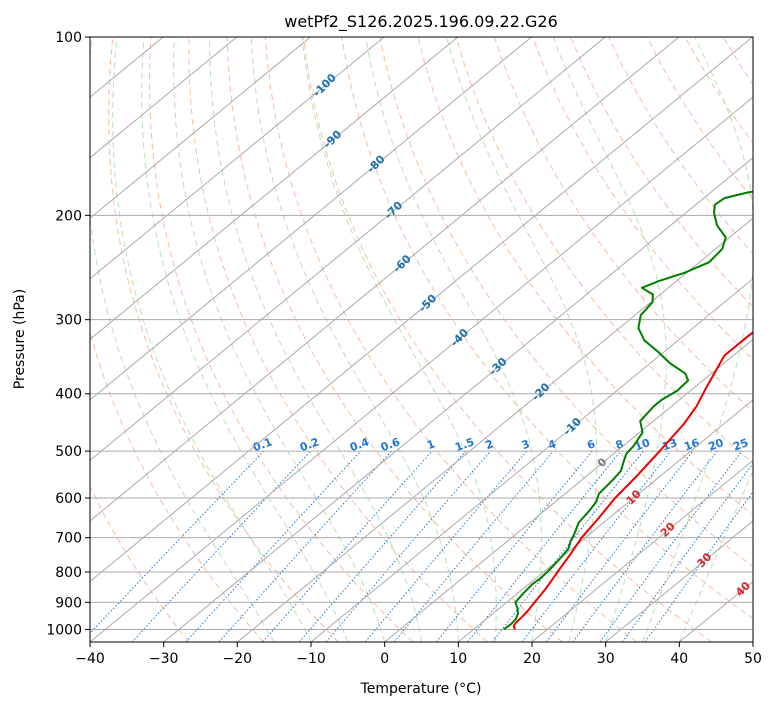 The height and width of the screenshot is (708, 775). What do you see at coordinates (390, 444) in the screenshot?
I see `mixing-ratio-label: 0.6` at bounding box center [390, 444].